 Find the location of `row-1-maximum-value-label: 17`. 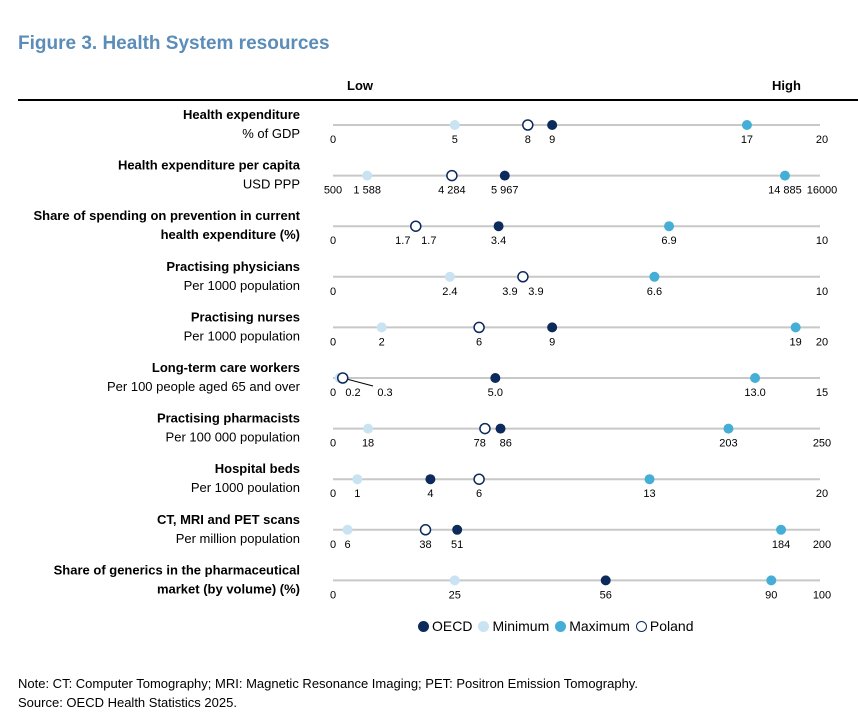

row-1-maximum-value-label: 17 is located at coordinates (747, 140).